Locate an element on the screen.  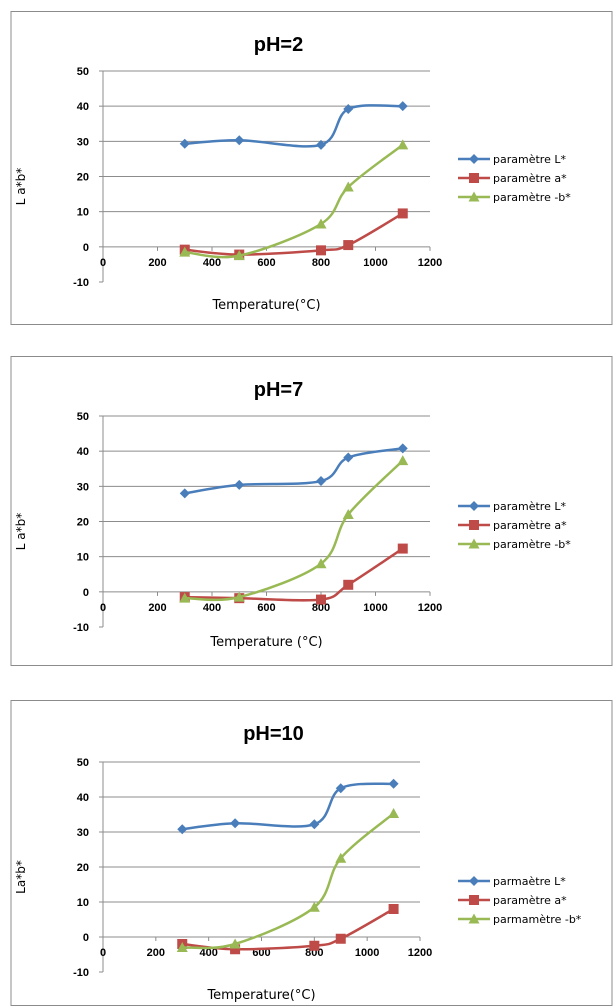
legend: parmaètre L* paramètre a* parmamètre -b* is located at coordinates (520, 900).